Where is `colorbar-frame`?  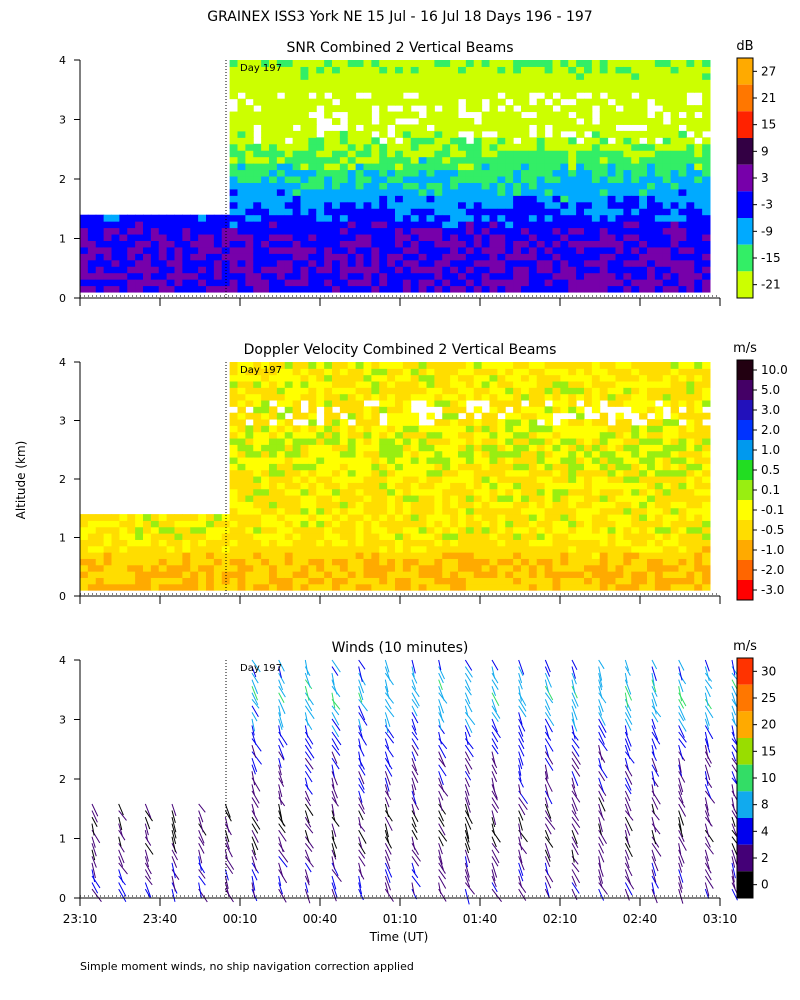
colorbar-frame is located at coordinates (745, 178).